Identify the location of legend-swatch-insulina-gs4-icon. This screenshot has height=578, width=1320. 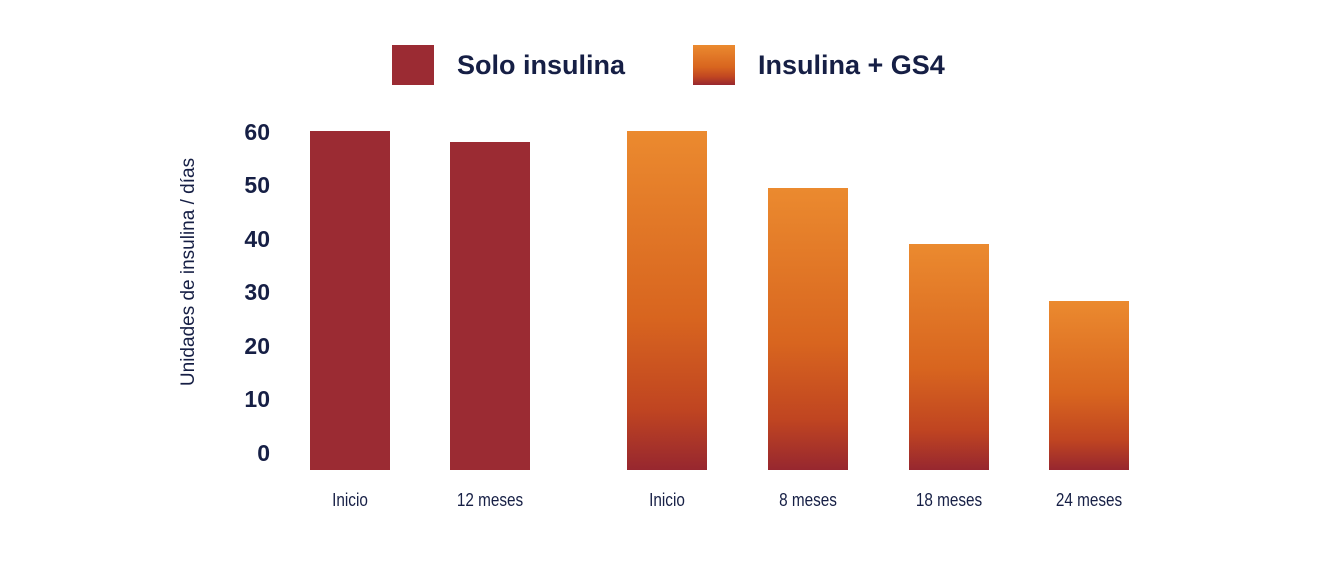
(714, 65).